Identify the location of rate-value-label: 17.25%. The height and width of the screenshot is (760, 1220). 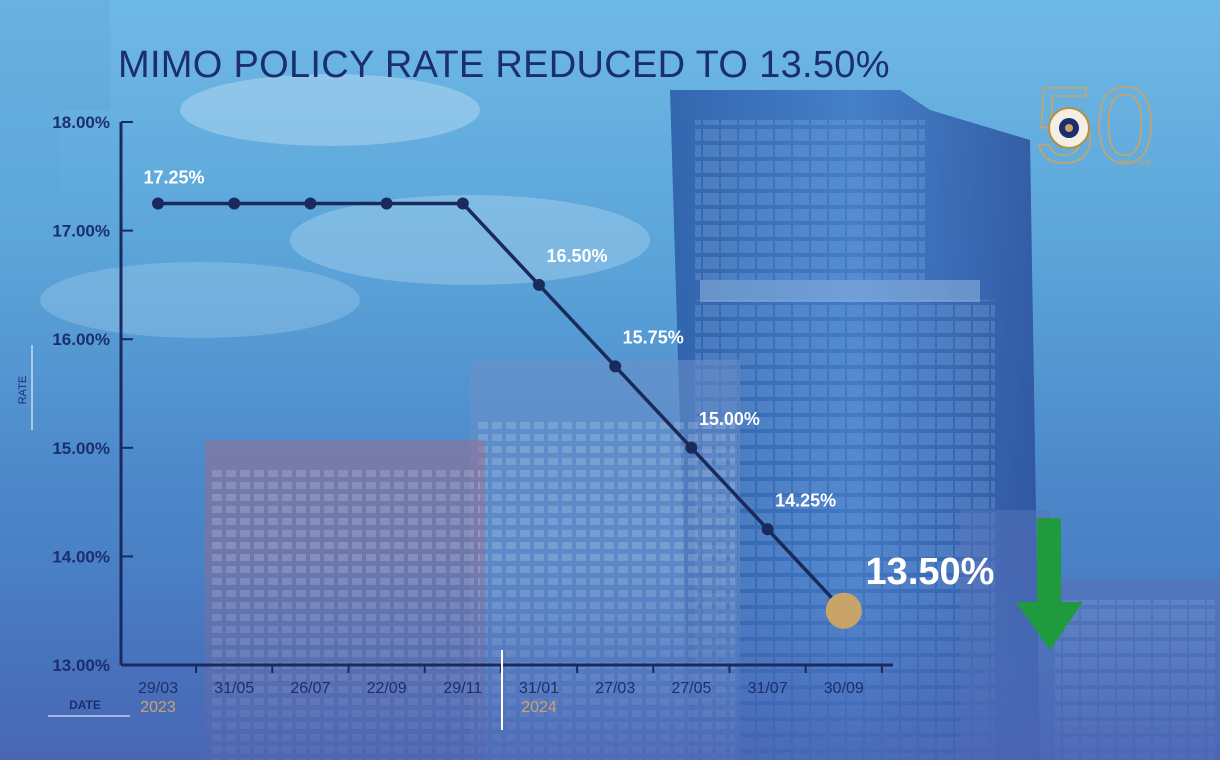
(173, 177).